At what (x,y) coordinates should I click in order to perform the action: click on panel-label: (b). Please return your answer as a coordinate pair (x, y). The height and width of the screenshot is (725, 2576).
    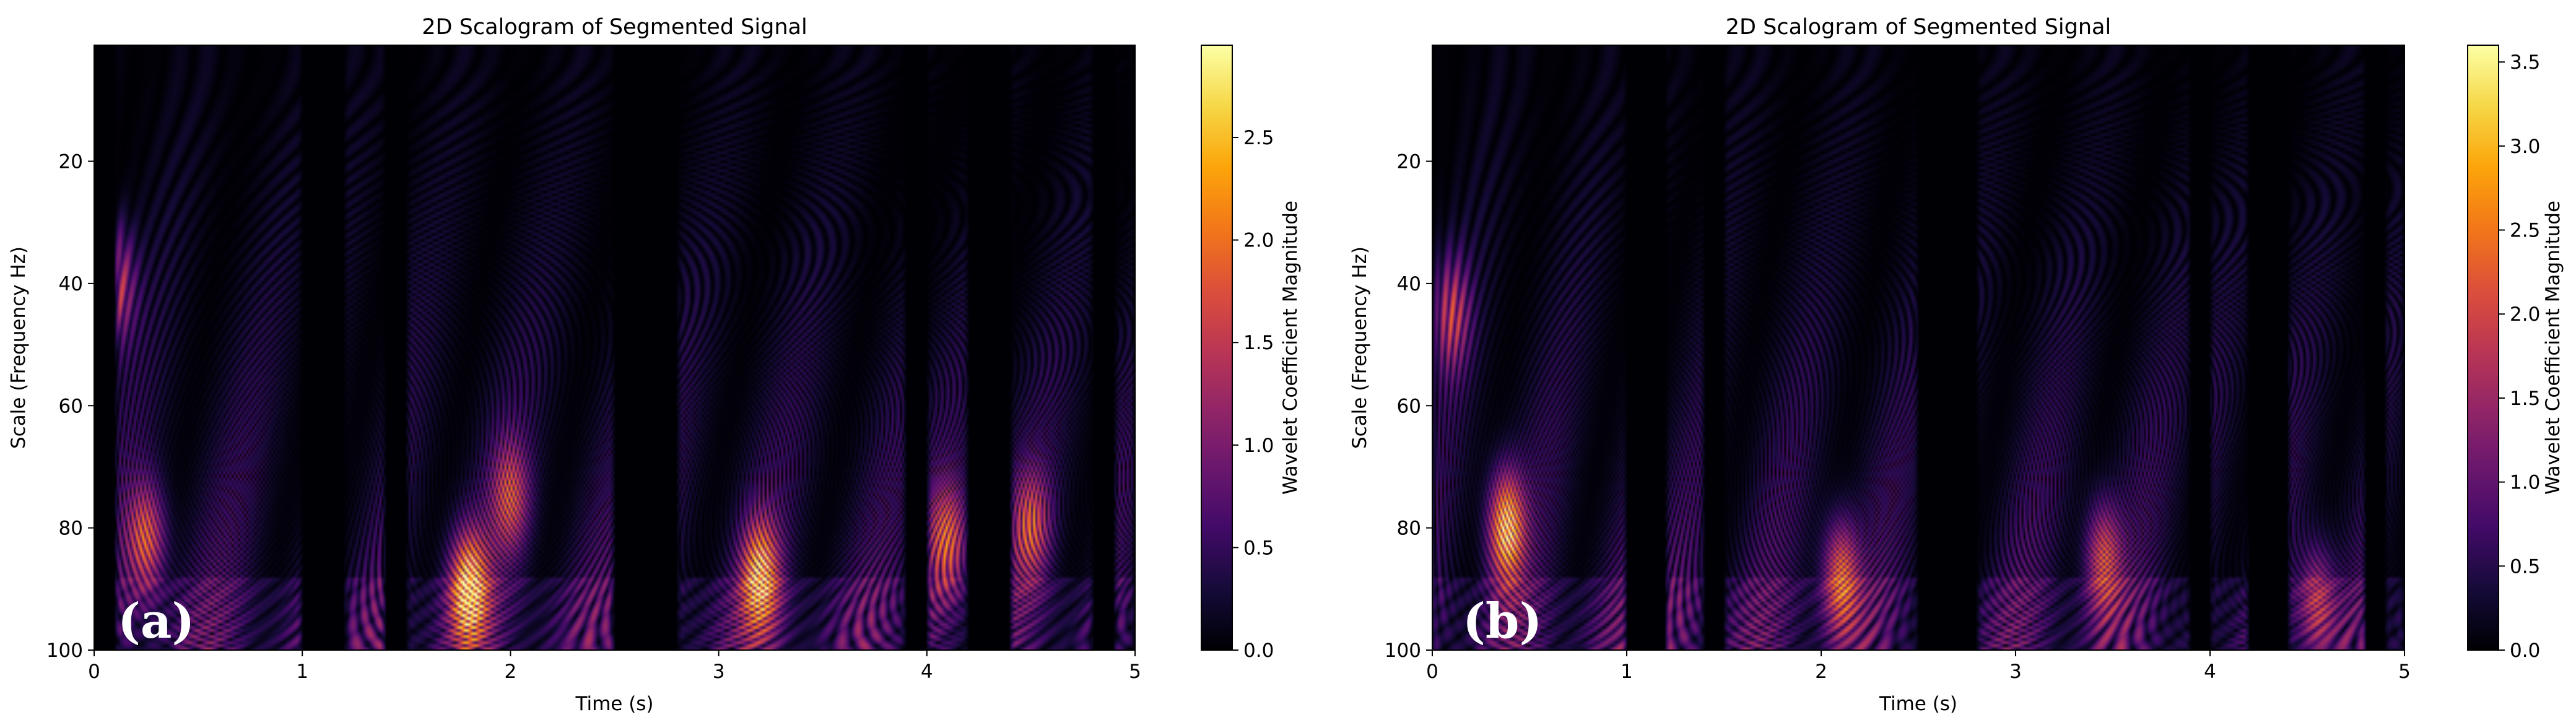
    Looking at the image, I should click on (1503, 621).